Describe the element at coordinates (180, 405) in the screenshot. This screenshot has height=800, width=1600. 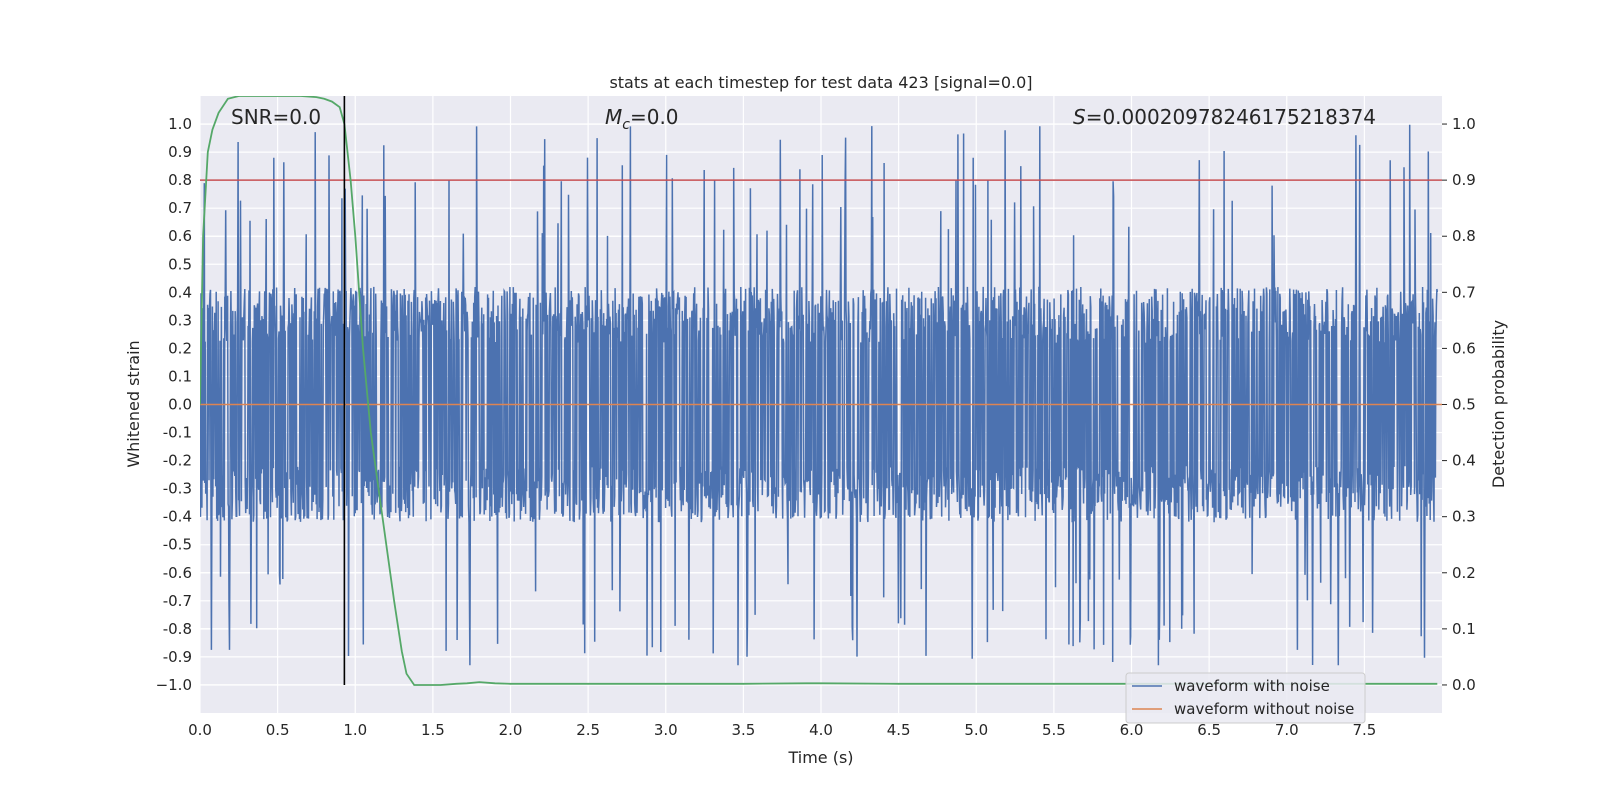
I see `y-tick-label: 0.0` at that location.